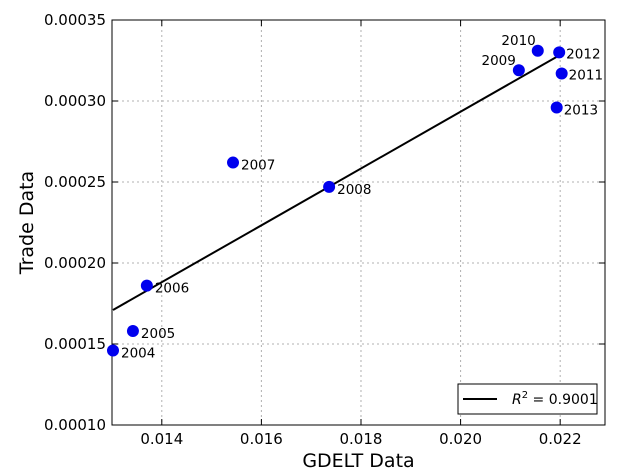 The image size is (622, 469). I want to click on point-label: 2013, so click(581, 110).